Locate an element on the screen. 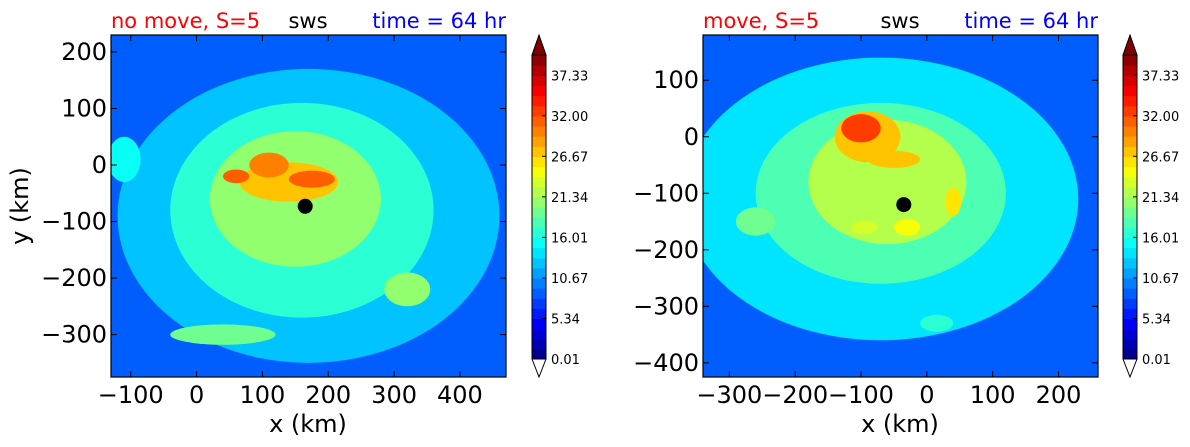  right-title-variable: sws is located at coordinates (899, 21).